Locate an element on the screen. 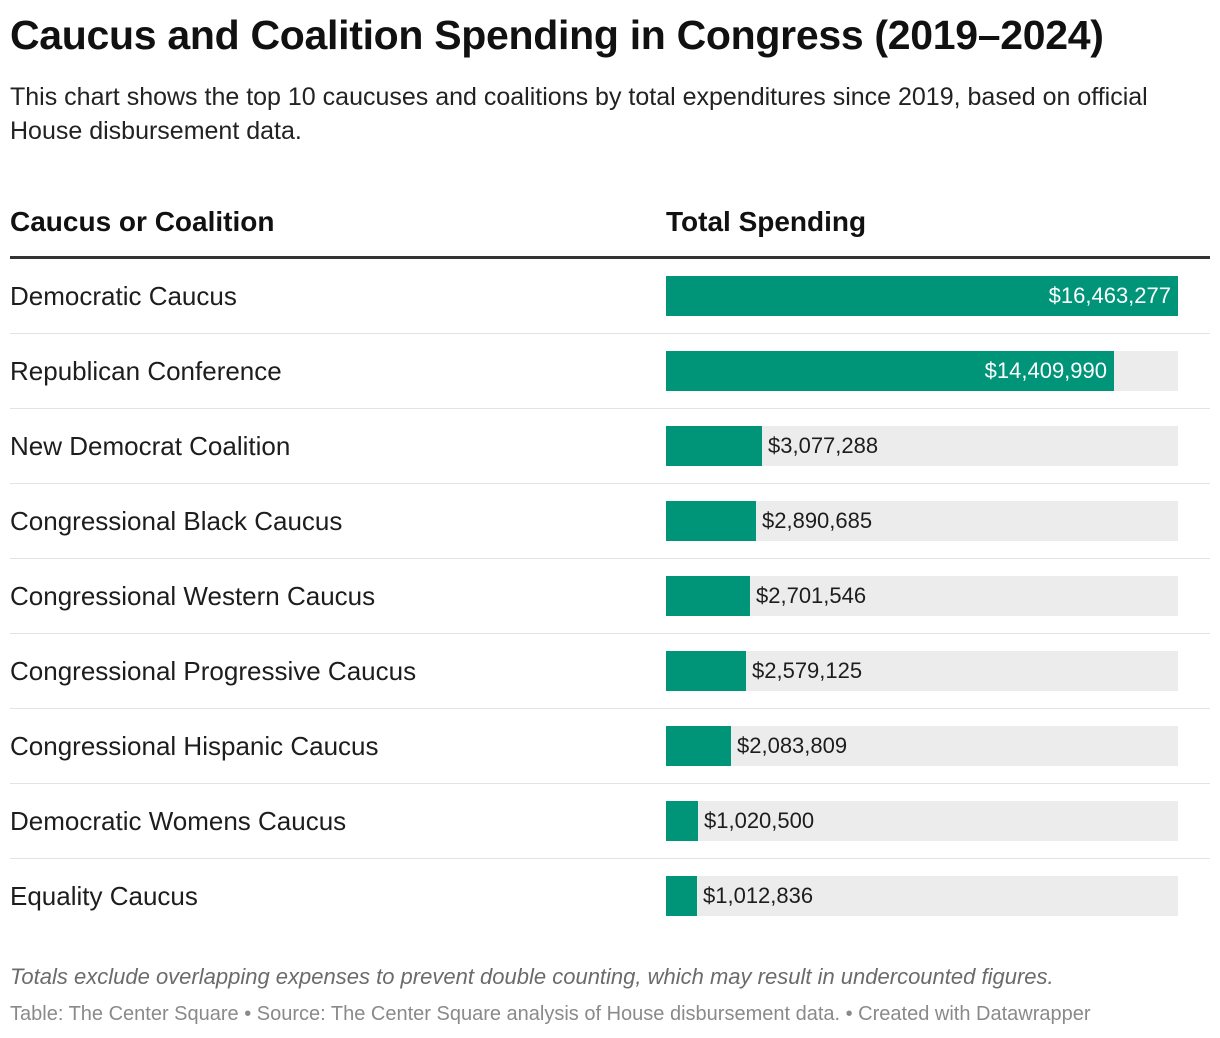 The image size is (1220, 1038). bar-value-label: $14,409,990 is located at coordinates (1045, 370).